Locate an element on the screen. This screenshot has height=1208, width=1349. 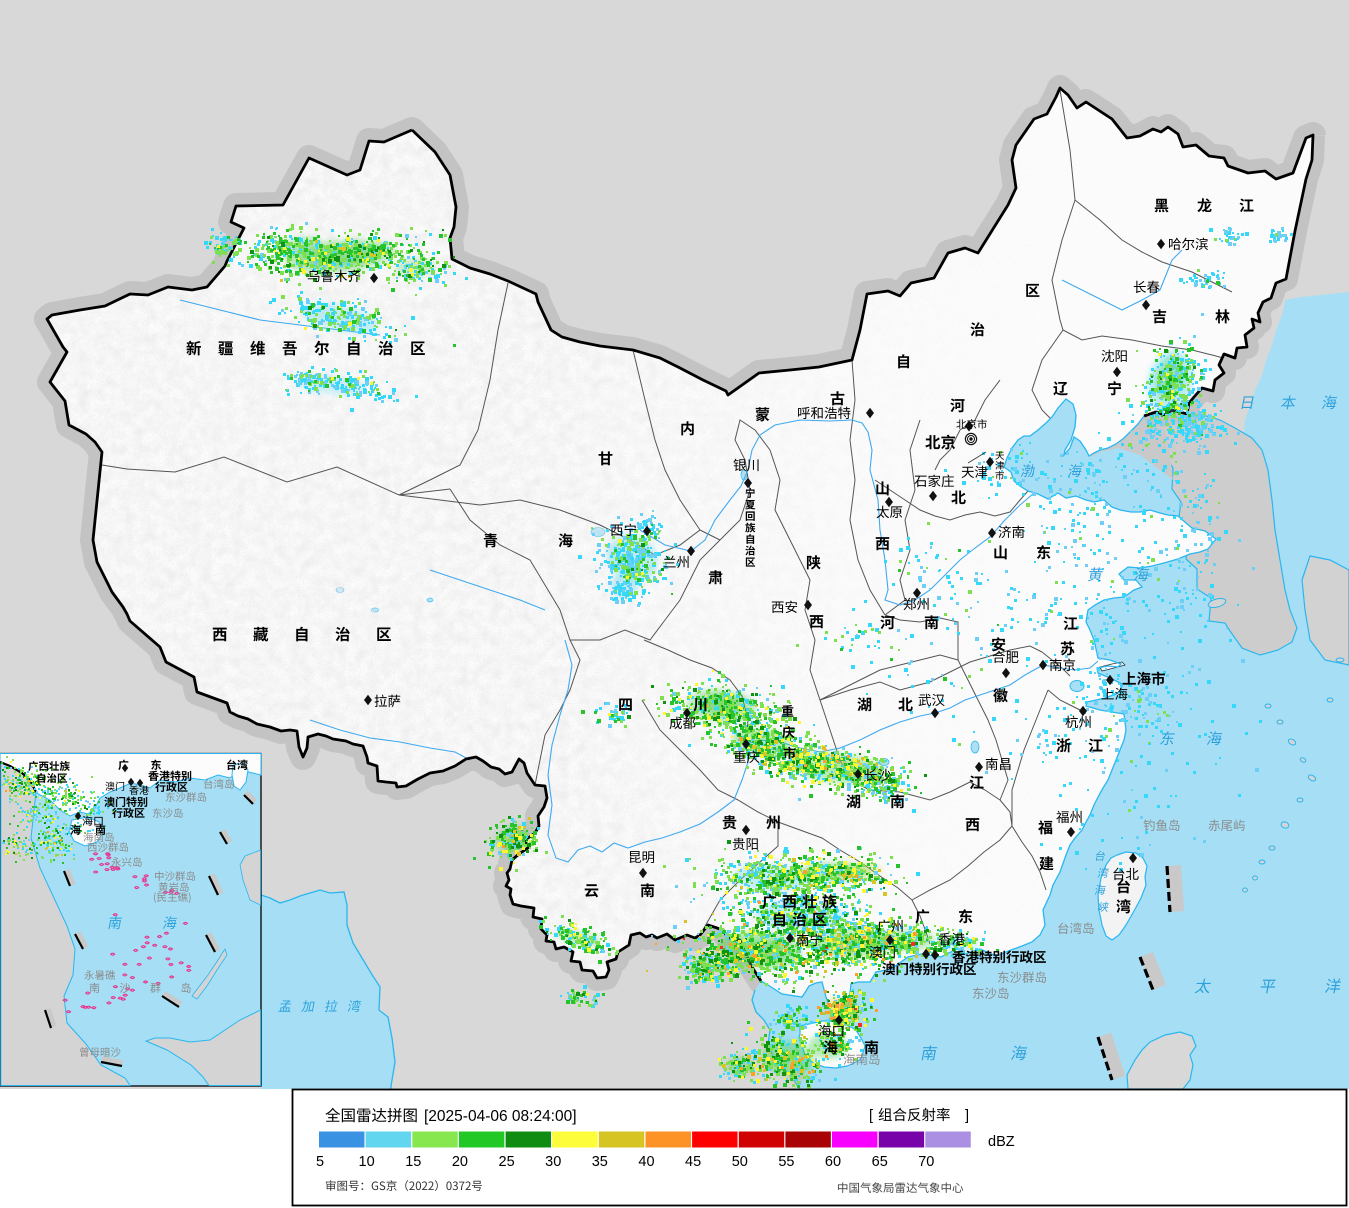
svg-text: 15 is located at coordinates (413, 1162).